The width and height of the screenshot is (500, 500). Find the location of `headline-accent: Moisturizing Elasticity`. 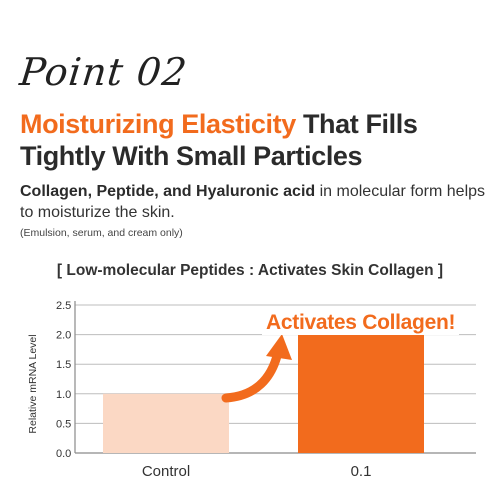

headline-accent: Moisturizing Elasticity is located at coordinates (158, 124).